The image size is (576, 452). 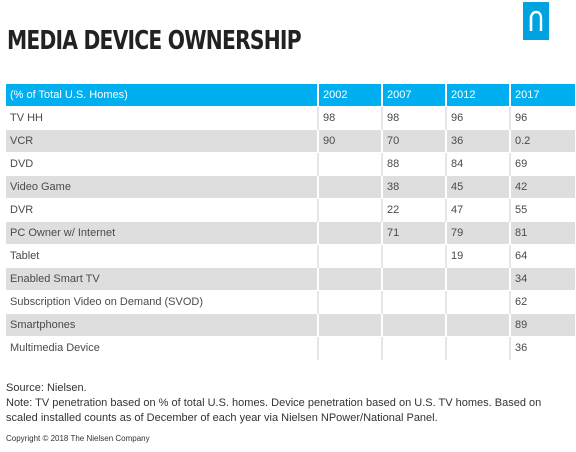 I want to click on value-cell: 89, so click(x=542, y=325).